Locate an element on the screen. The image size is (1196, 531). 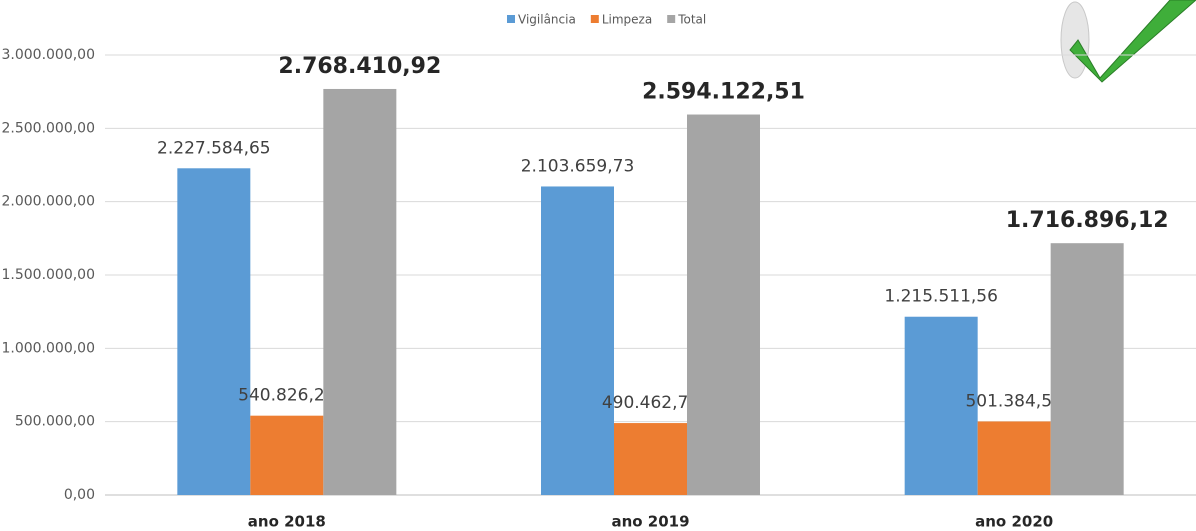
legend-label: Limpeza is located at coordinates (627, 20).